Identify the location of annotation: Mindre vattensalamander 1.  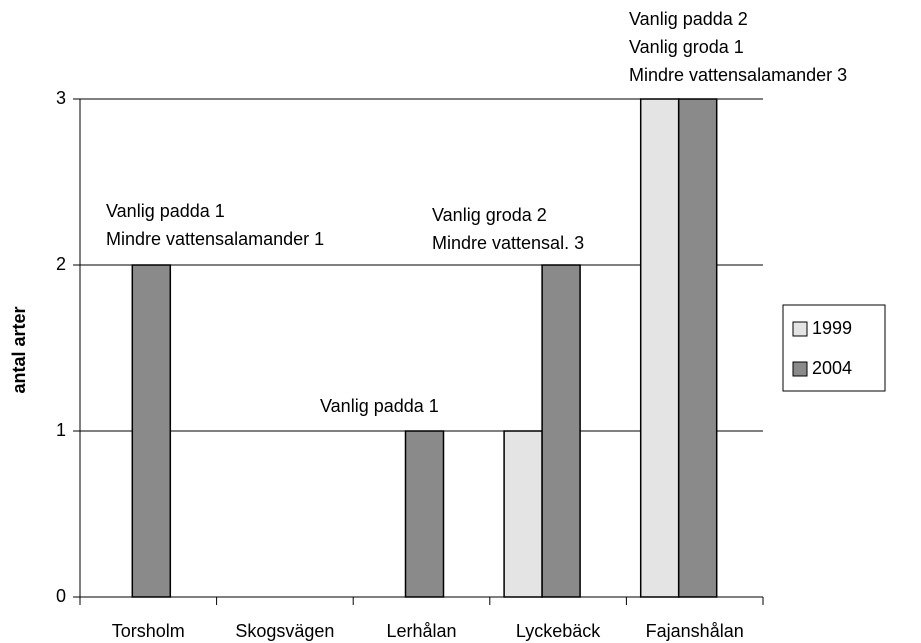
(215, 239).